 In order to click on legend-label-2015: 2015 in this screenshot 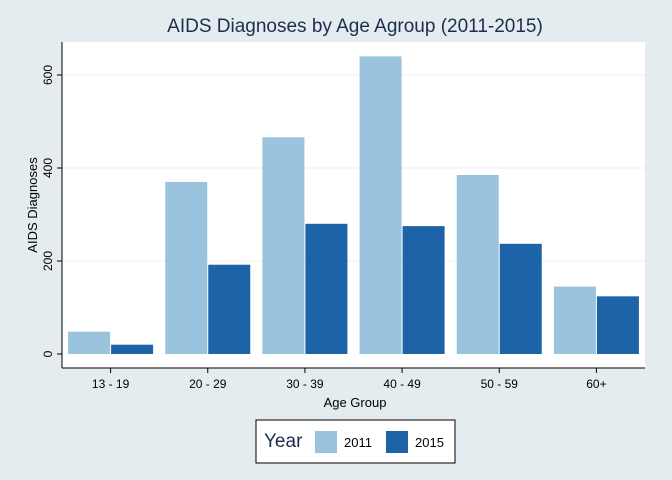, I will do `click(429, 442)`.